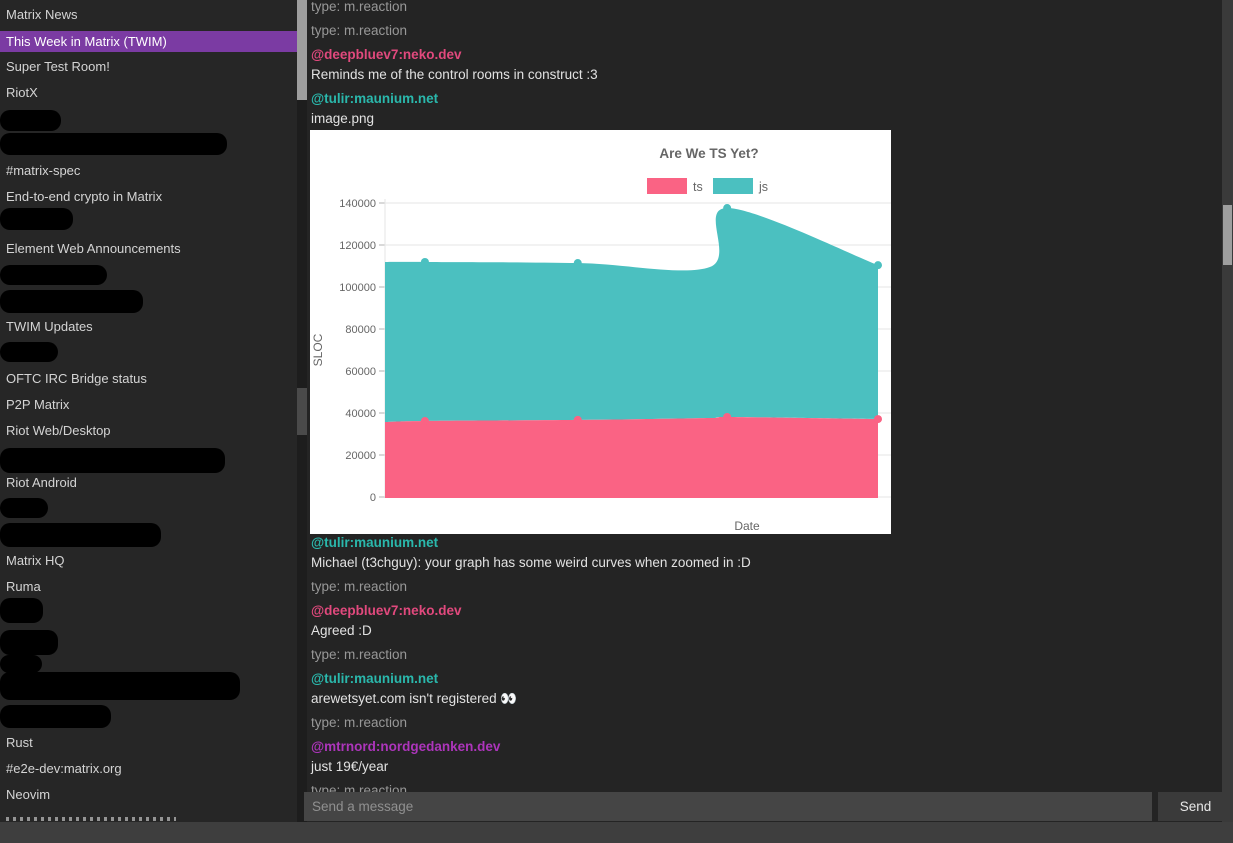  I want to click on y-axis-label: SLOC, so click(318, 349).